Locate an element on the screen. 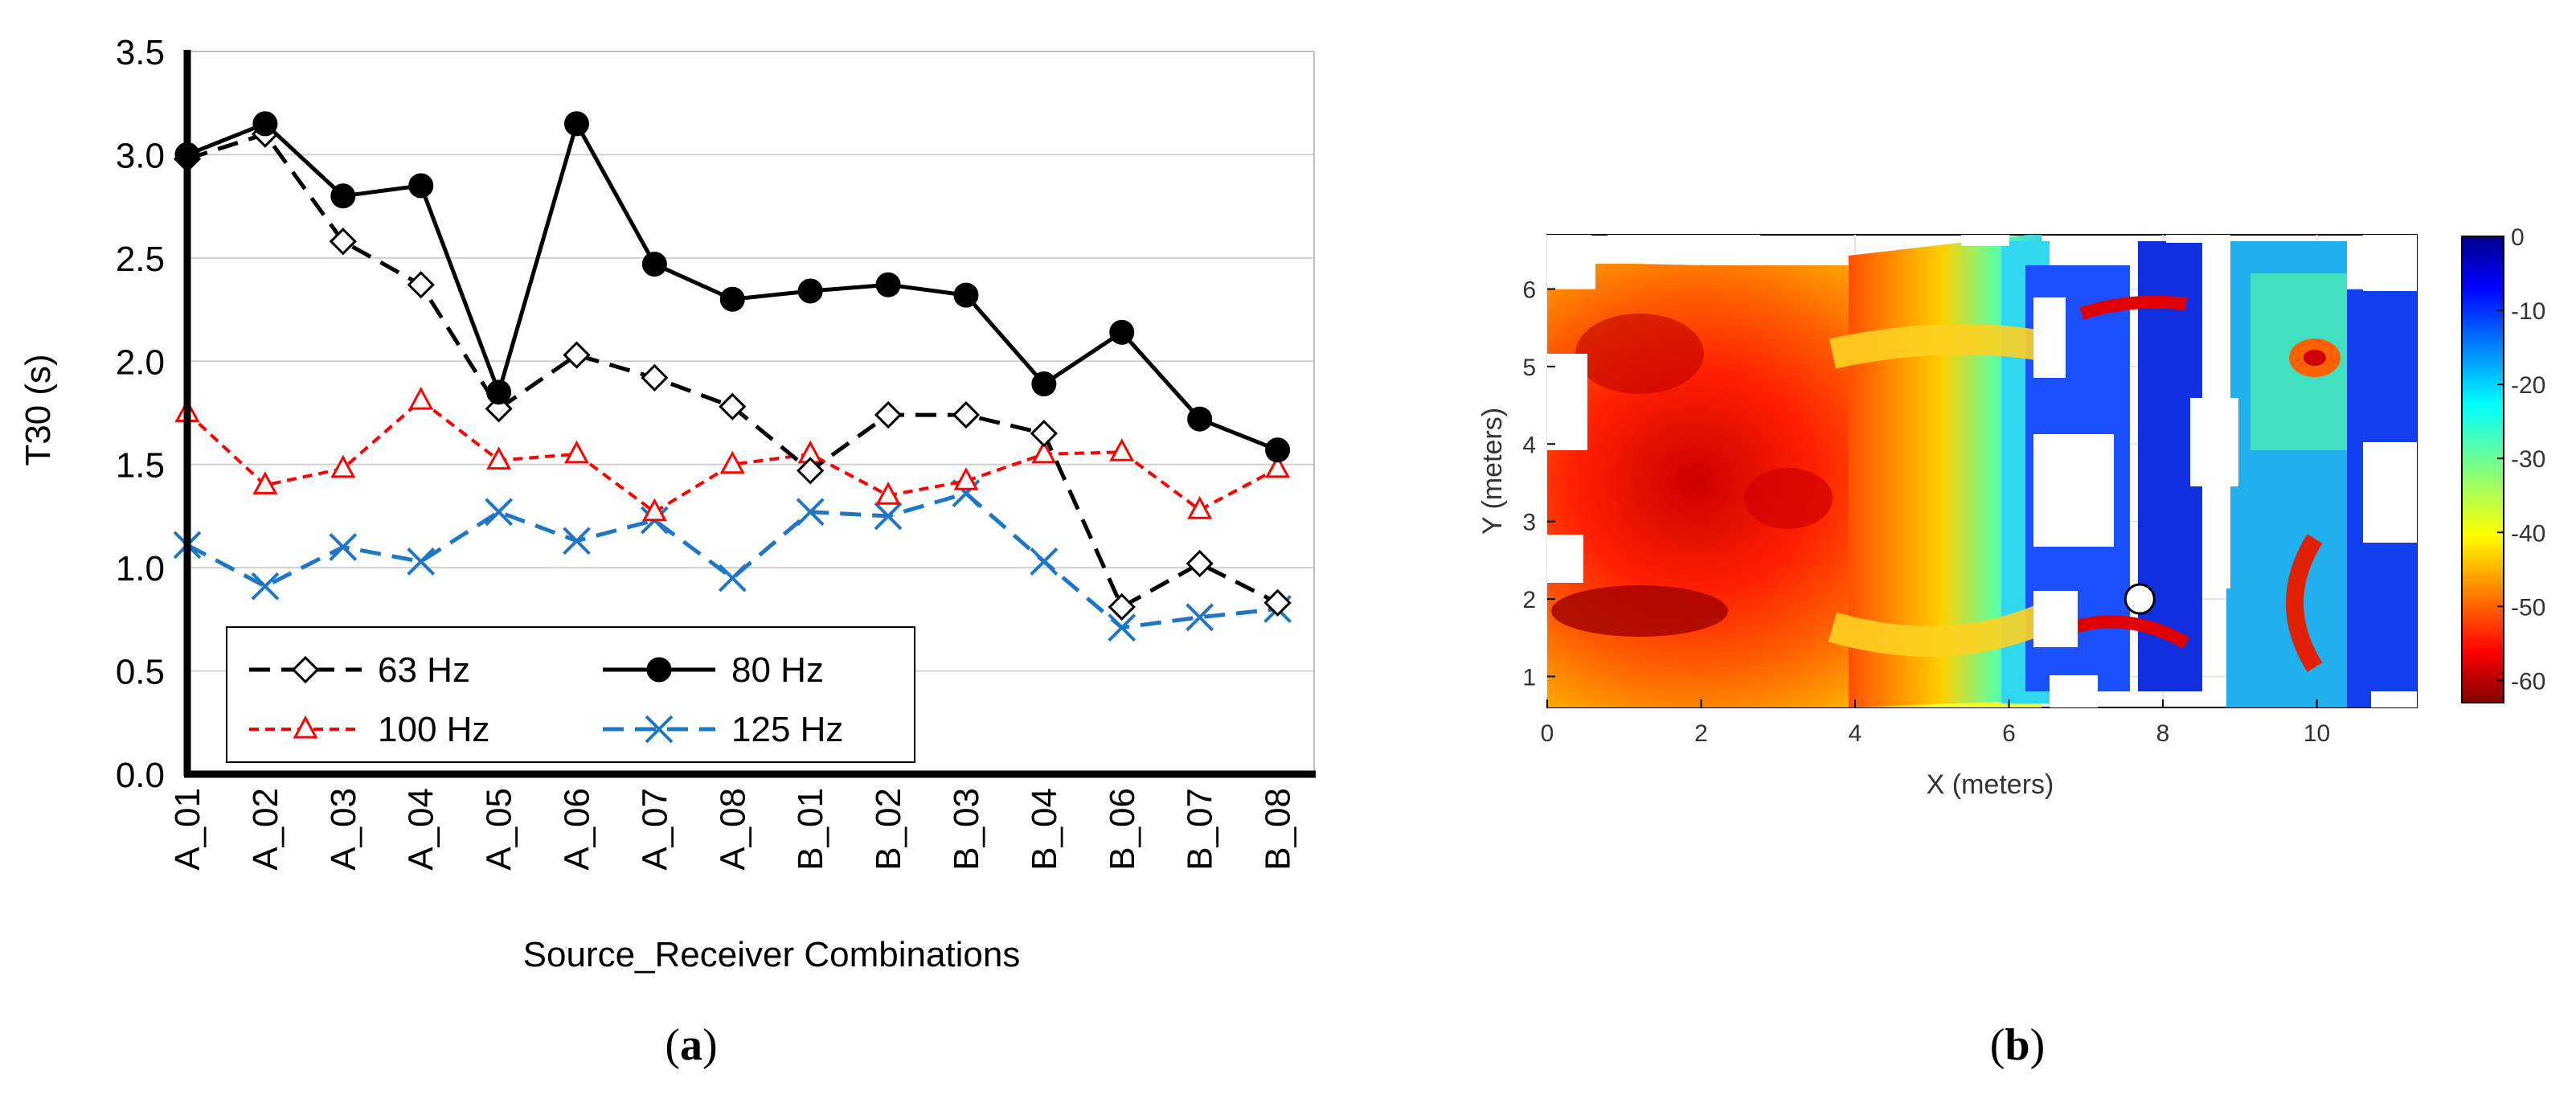  y-tick-label: 4 is located at coordinates (1529, 445).